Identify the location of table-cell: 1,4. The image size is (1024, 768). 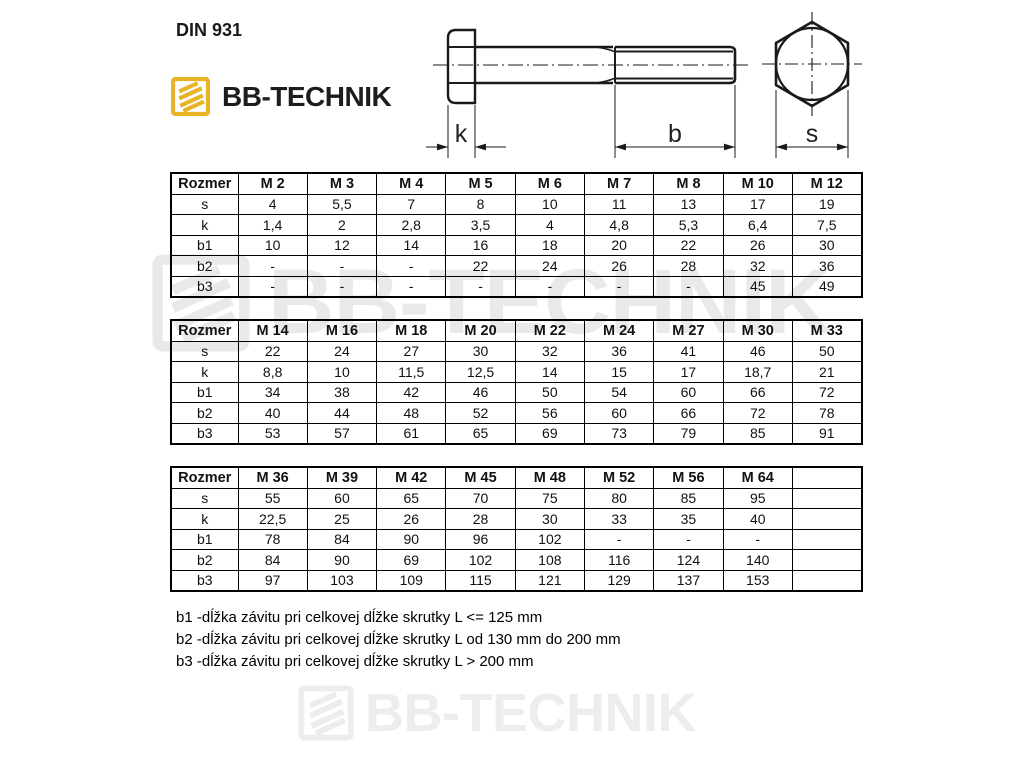
(272, 225).